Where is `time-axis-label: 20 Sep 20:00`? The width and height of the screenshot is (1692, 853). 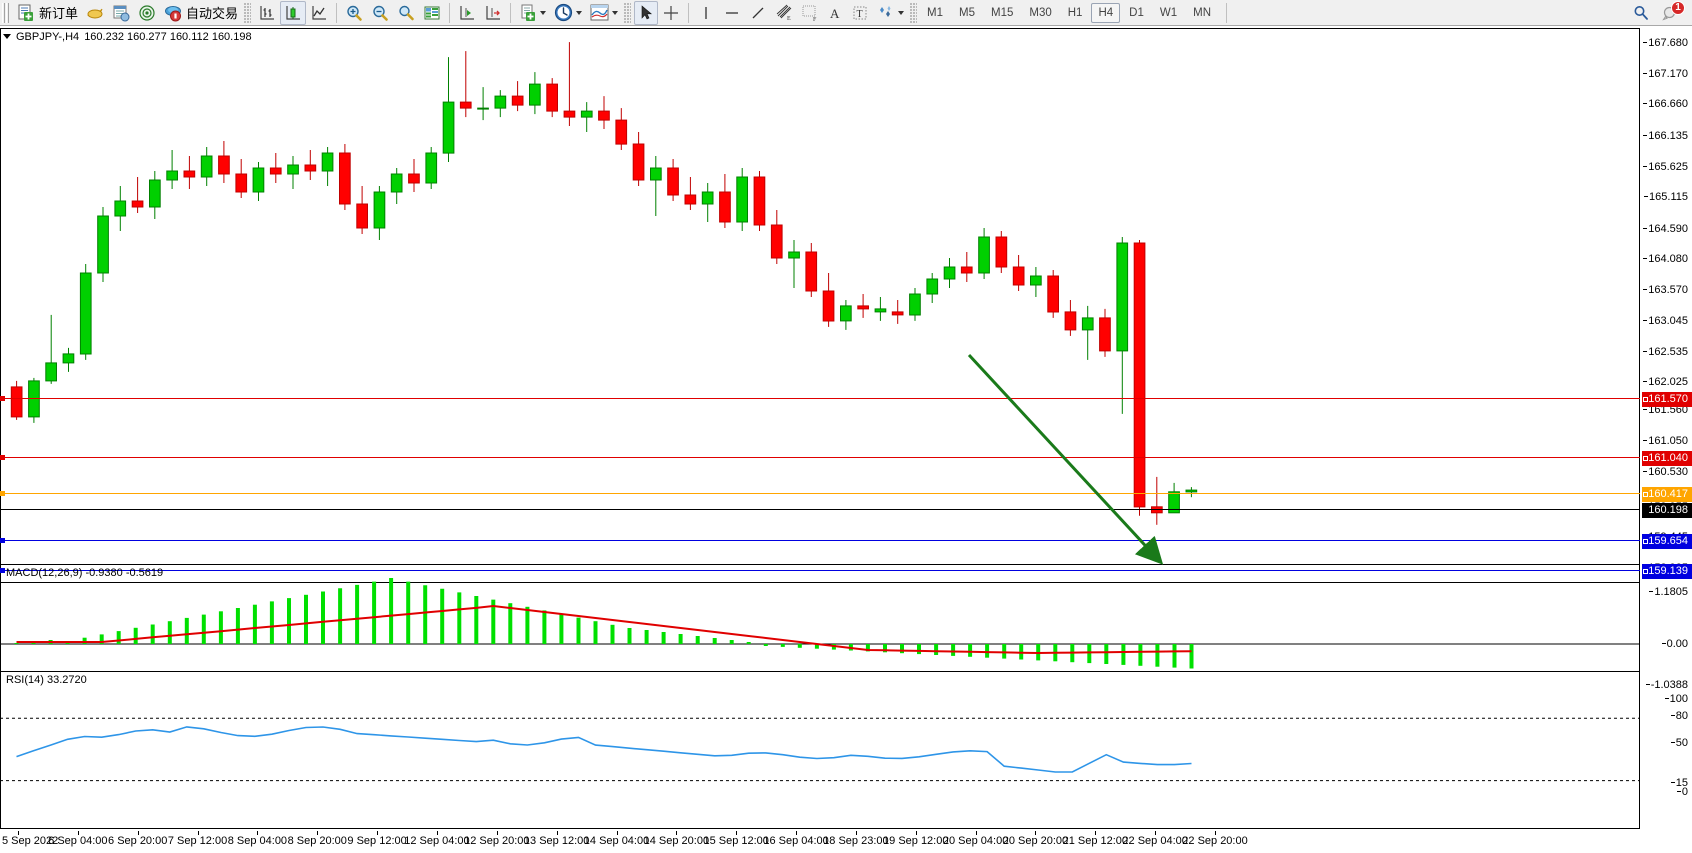 time-axis-label: 20 Sep 20:00 is located at coordinates (1035, 841).